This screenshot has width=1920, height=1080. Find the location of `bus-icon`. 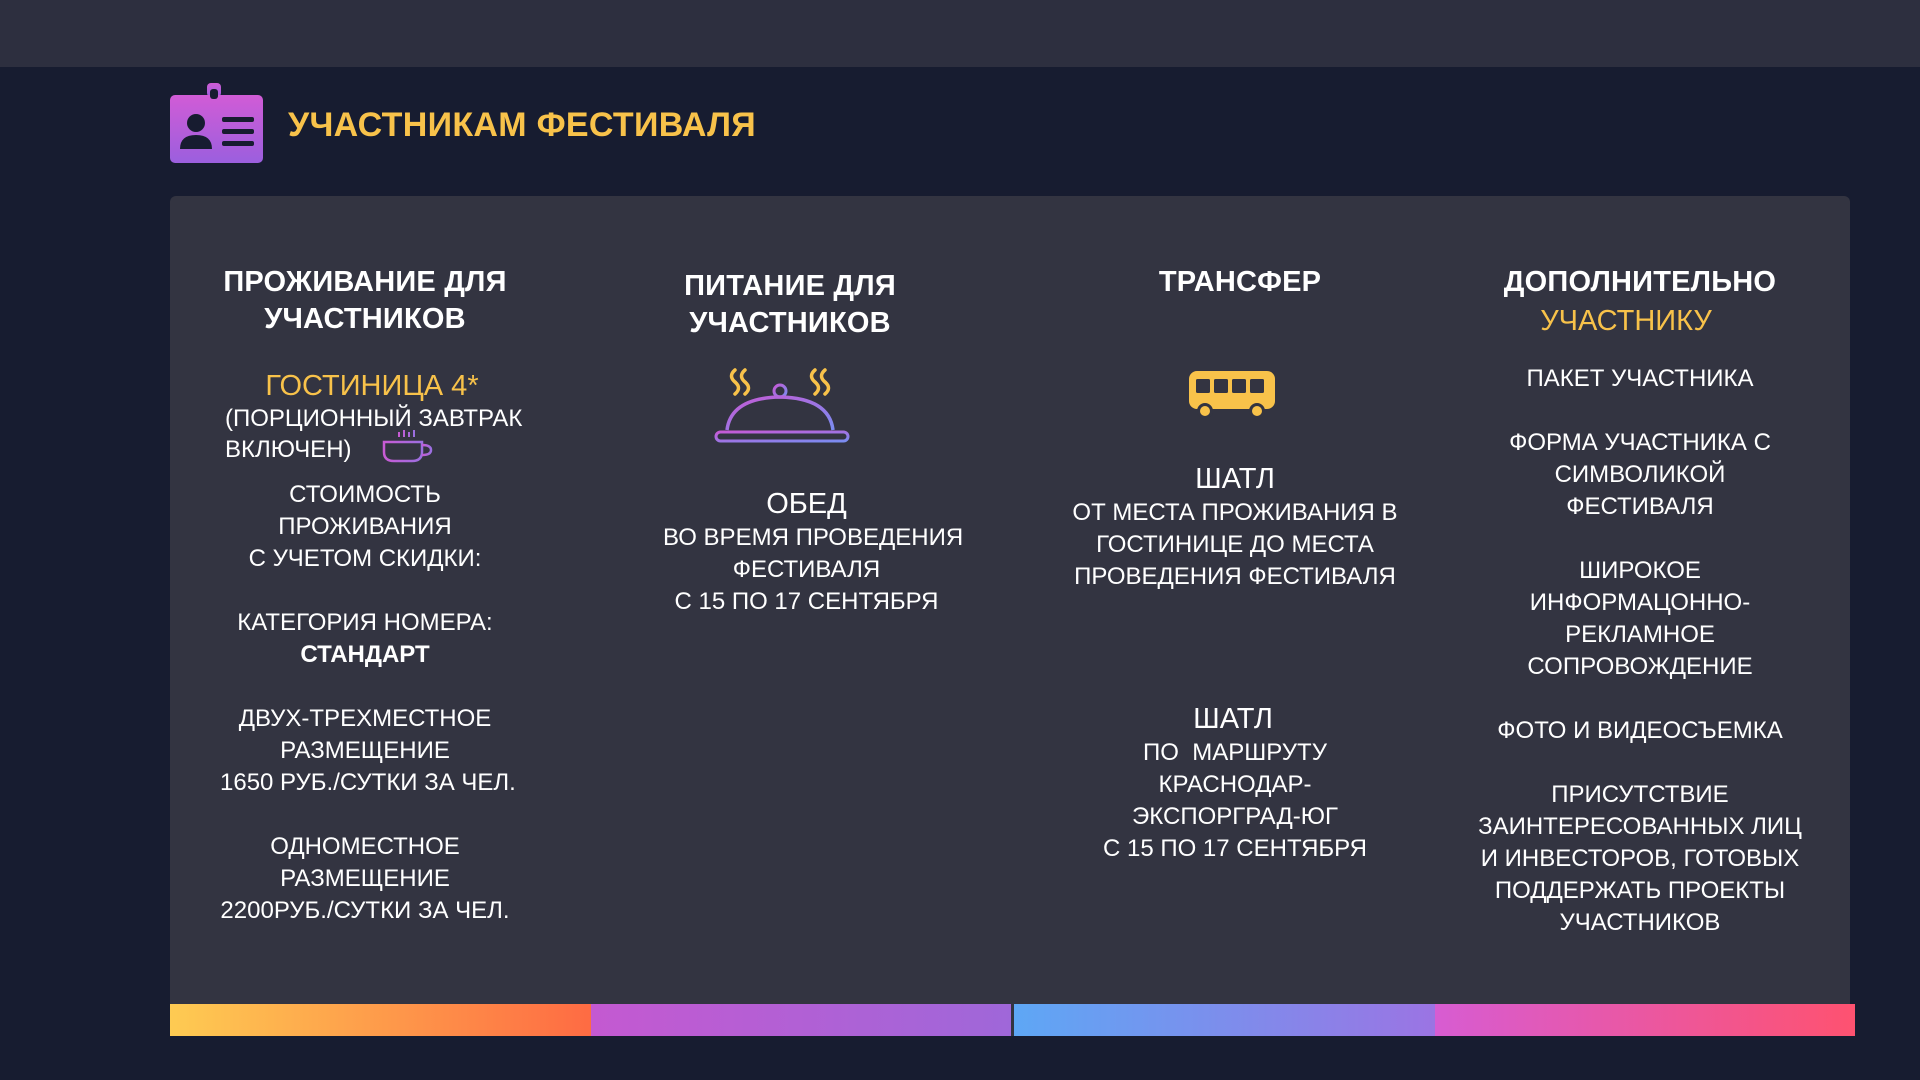

bus-icon is located at coordinates (1232, 395).